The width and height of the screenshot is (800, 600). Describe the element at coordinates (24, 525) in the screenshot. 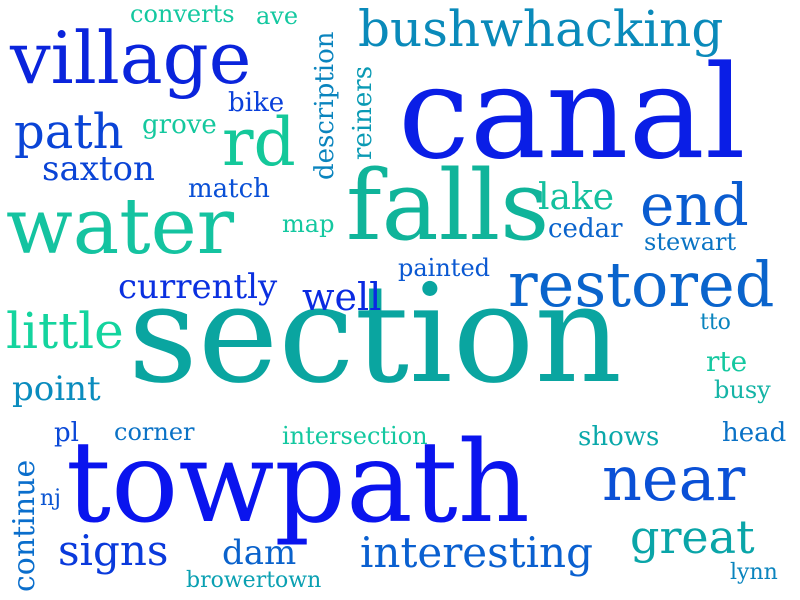

I see `word-continue: continue` at that location.